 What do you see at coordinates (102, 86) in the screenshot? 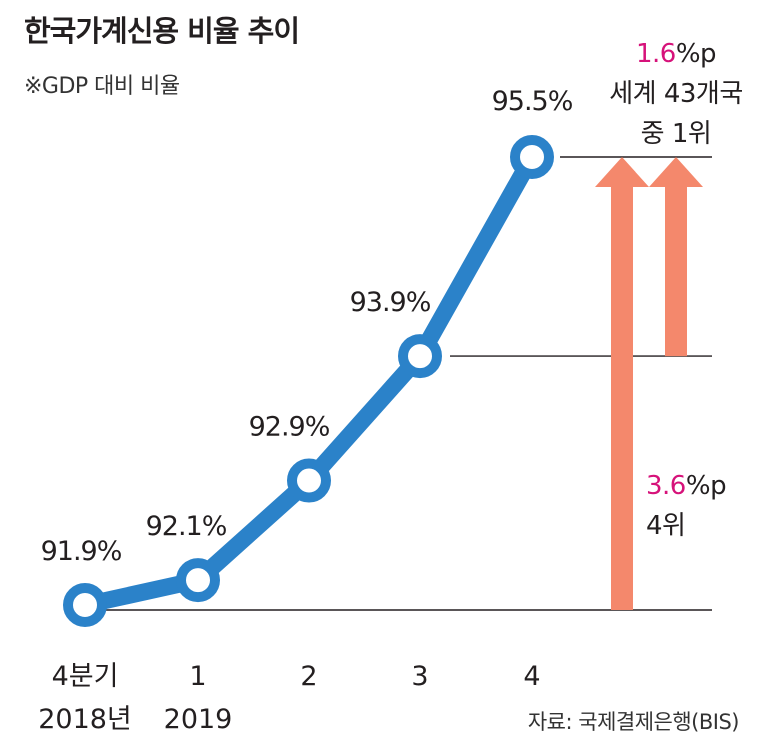
I see `chart-subtitle: ※GDP 대비 비율` at bounding box center [102, 86].